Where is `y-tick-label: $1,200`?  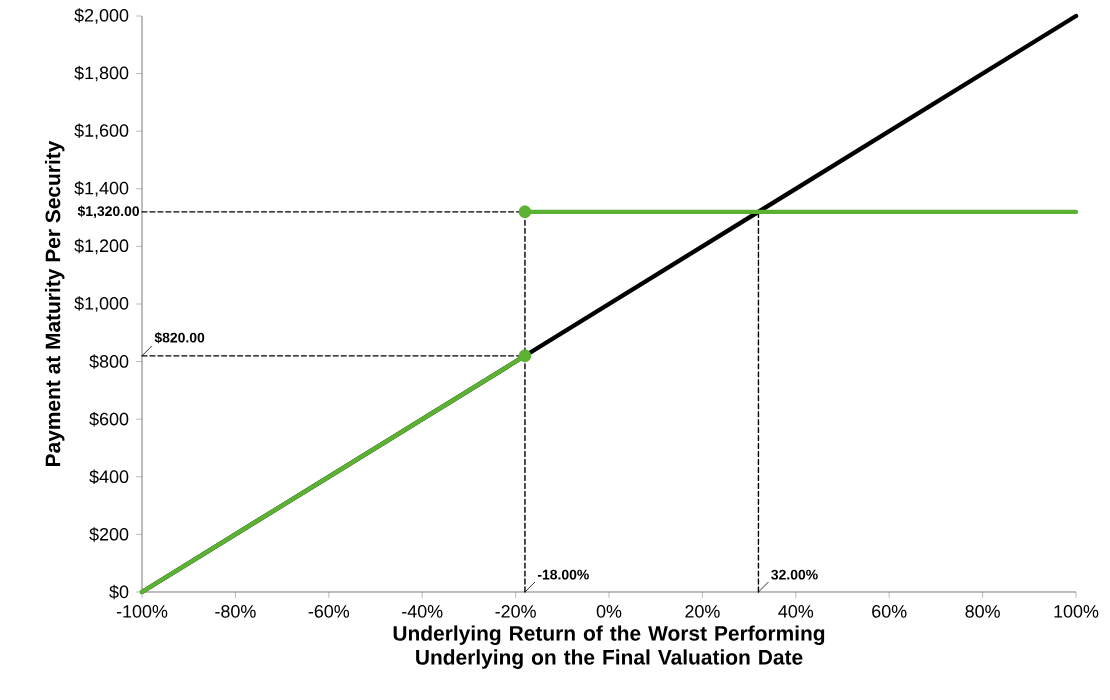 y-tick-label: $1,200 is located at coordinates (101, 246).